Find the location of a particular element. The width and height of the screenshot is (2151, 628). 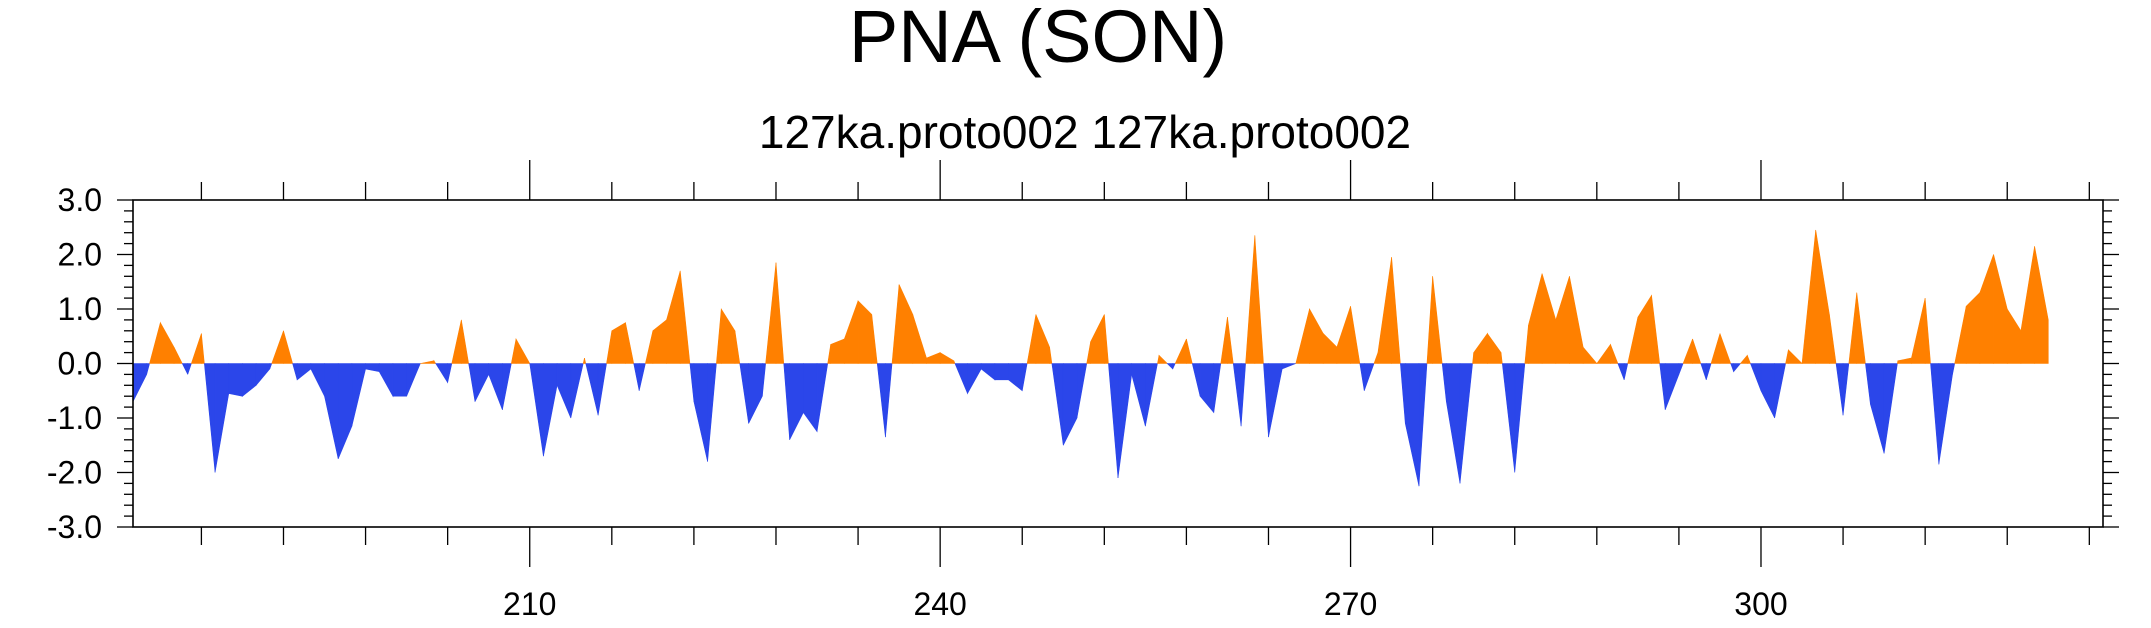

y-tick-label: 2.0 is located at coordinates (80, 255).